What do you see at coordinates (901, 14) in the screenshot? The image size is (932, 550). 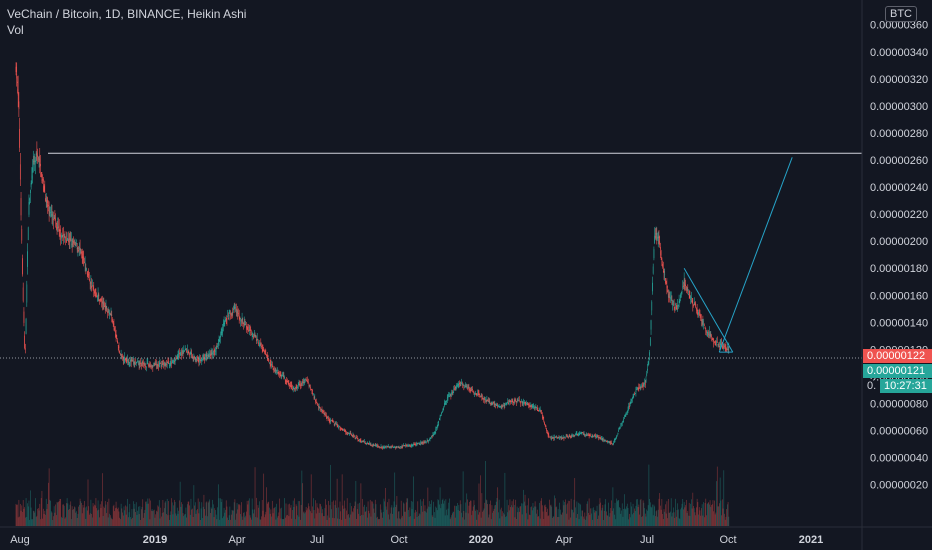 I see `currency-badge: BTC` at bounding box center [901, 14].